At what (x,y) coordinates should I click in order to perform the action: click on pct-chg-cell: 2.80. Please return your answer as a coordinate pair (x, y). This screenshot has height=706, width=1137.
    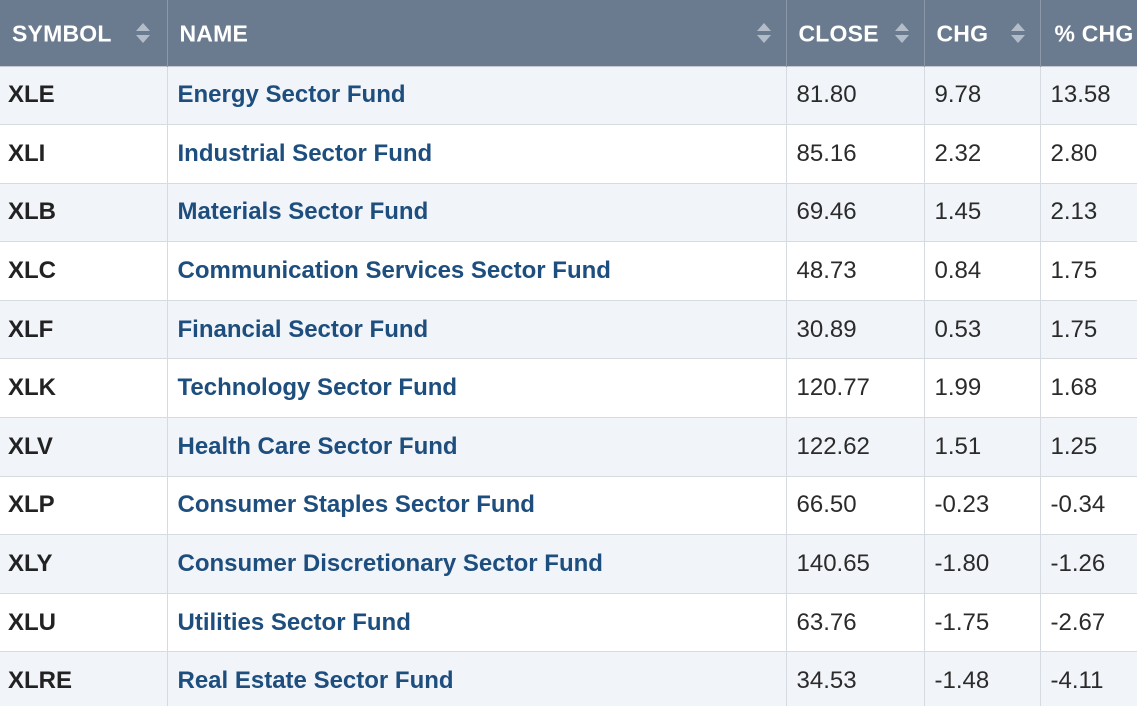
    Looking at the image, I should click on (1088, 154).